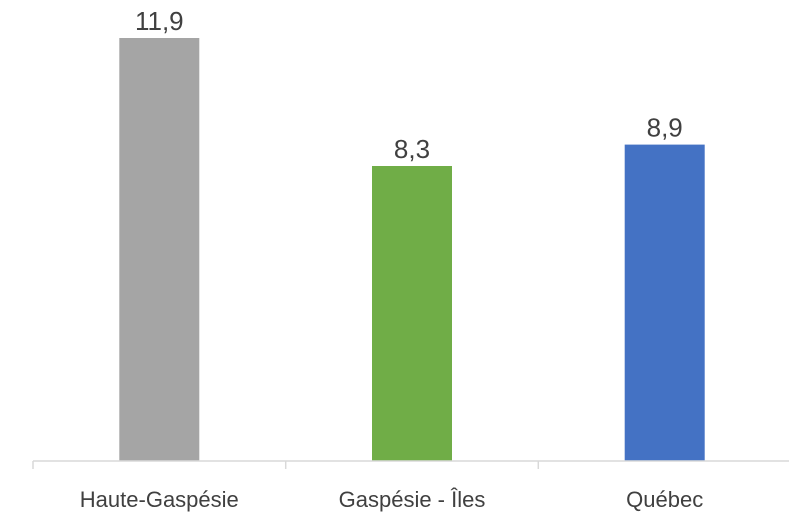 This screenshot has width=789, height=521. I want to click on category-labels-layer: Haute-Gaspésie Gaspésie - Îles Québec, so click(391, 499).